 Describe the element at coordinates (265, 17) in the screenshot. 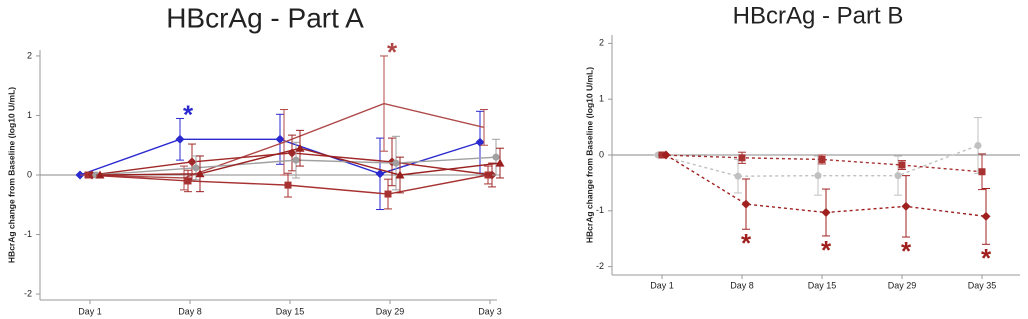

I see `chart-title: HBcrAg - Part A` at that location.